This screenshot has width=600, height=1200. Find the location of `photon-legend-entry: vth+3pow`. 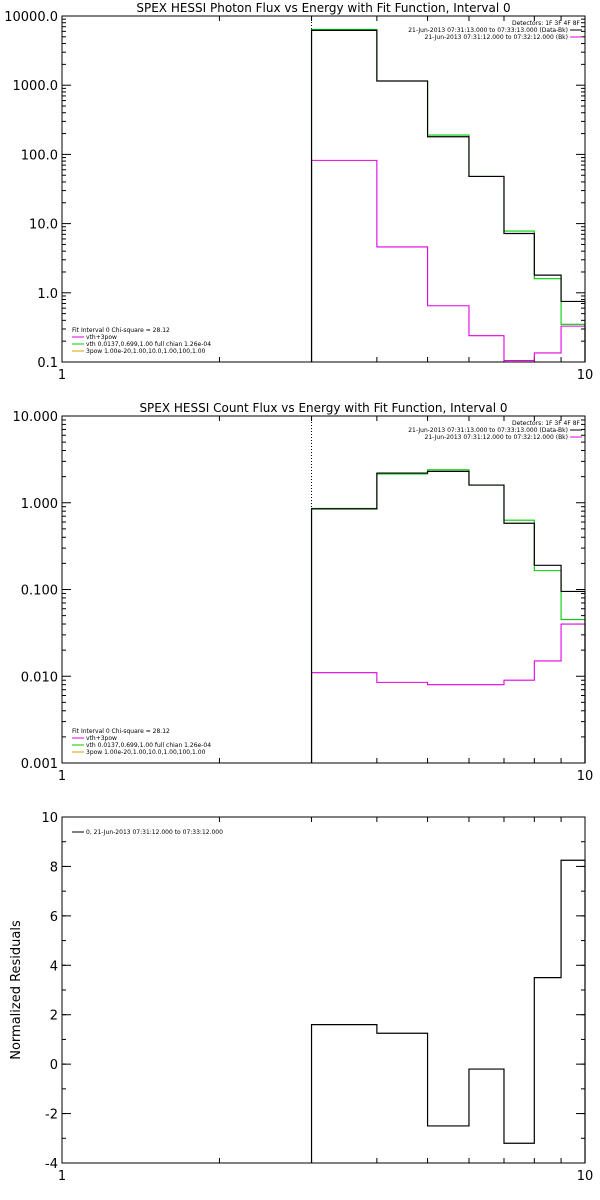

photon-legend-entry: vth+3pow is located at coordinates (101, 337).